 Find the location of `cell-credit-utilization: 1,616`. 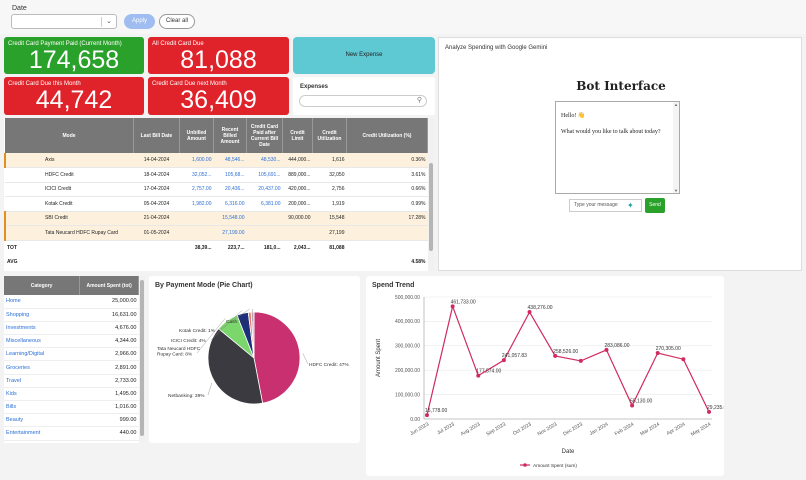

cell-credit-utilization: 1,616 is located at coordinates (329, 160).